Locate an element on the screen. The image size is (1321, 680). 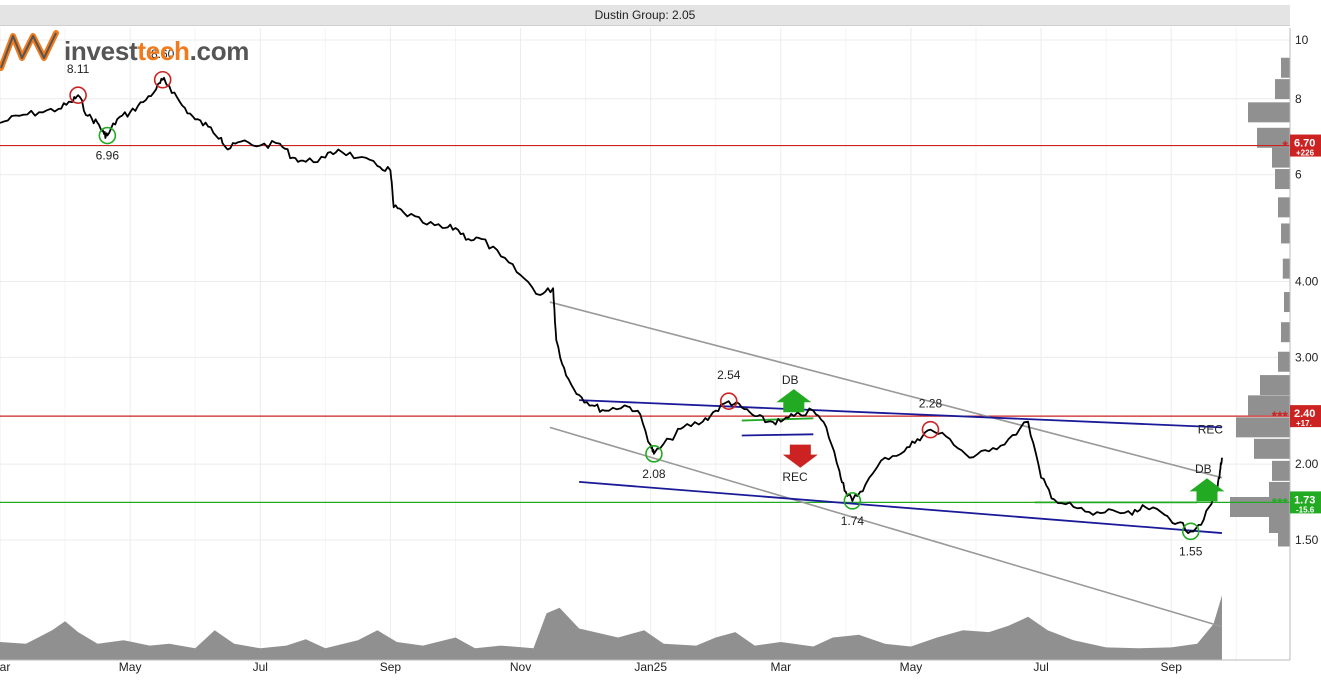
logo-mark-icon is located at coordinates (29, 50).